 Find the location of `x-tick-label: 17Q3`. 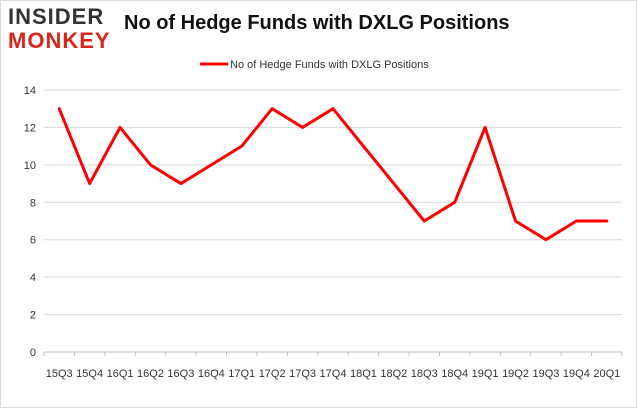

x-tick-label: 17Q3 is located at coordinates (302, 374).